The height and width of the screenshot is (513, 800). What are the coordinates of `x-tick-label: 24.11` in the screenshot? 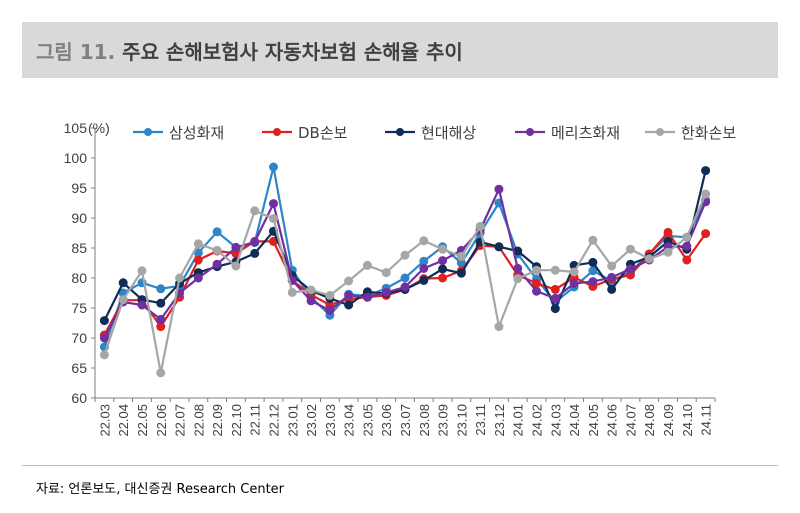 It's located at (706, 420).